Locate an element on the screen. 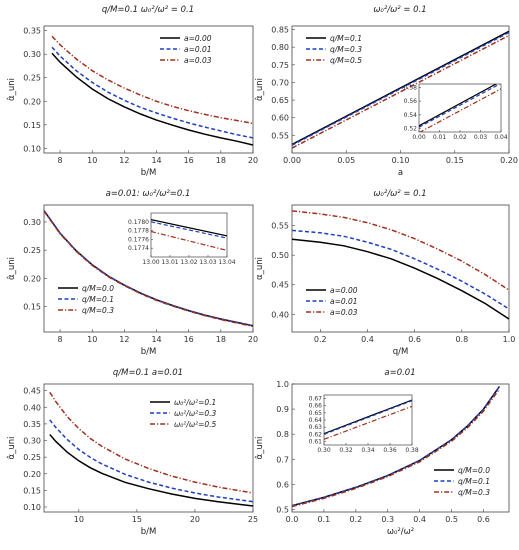 This screenshot has width=519, height=550. y-tick-label-4-3: 0.25 is located at coordinates (32, 457).